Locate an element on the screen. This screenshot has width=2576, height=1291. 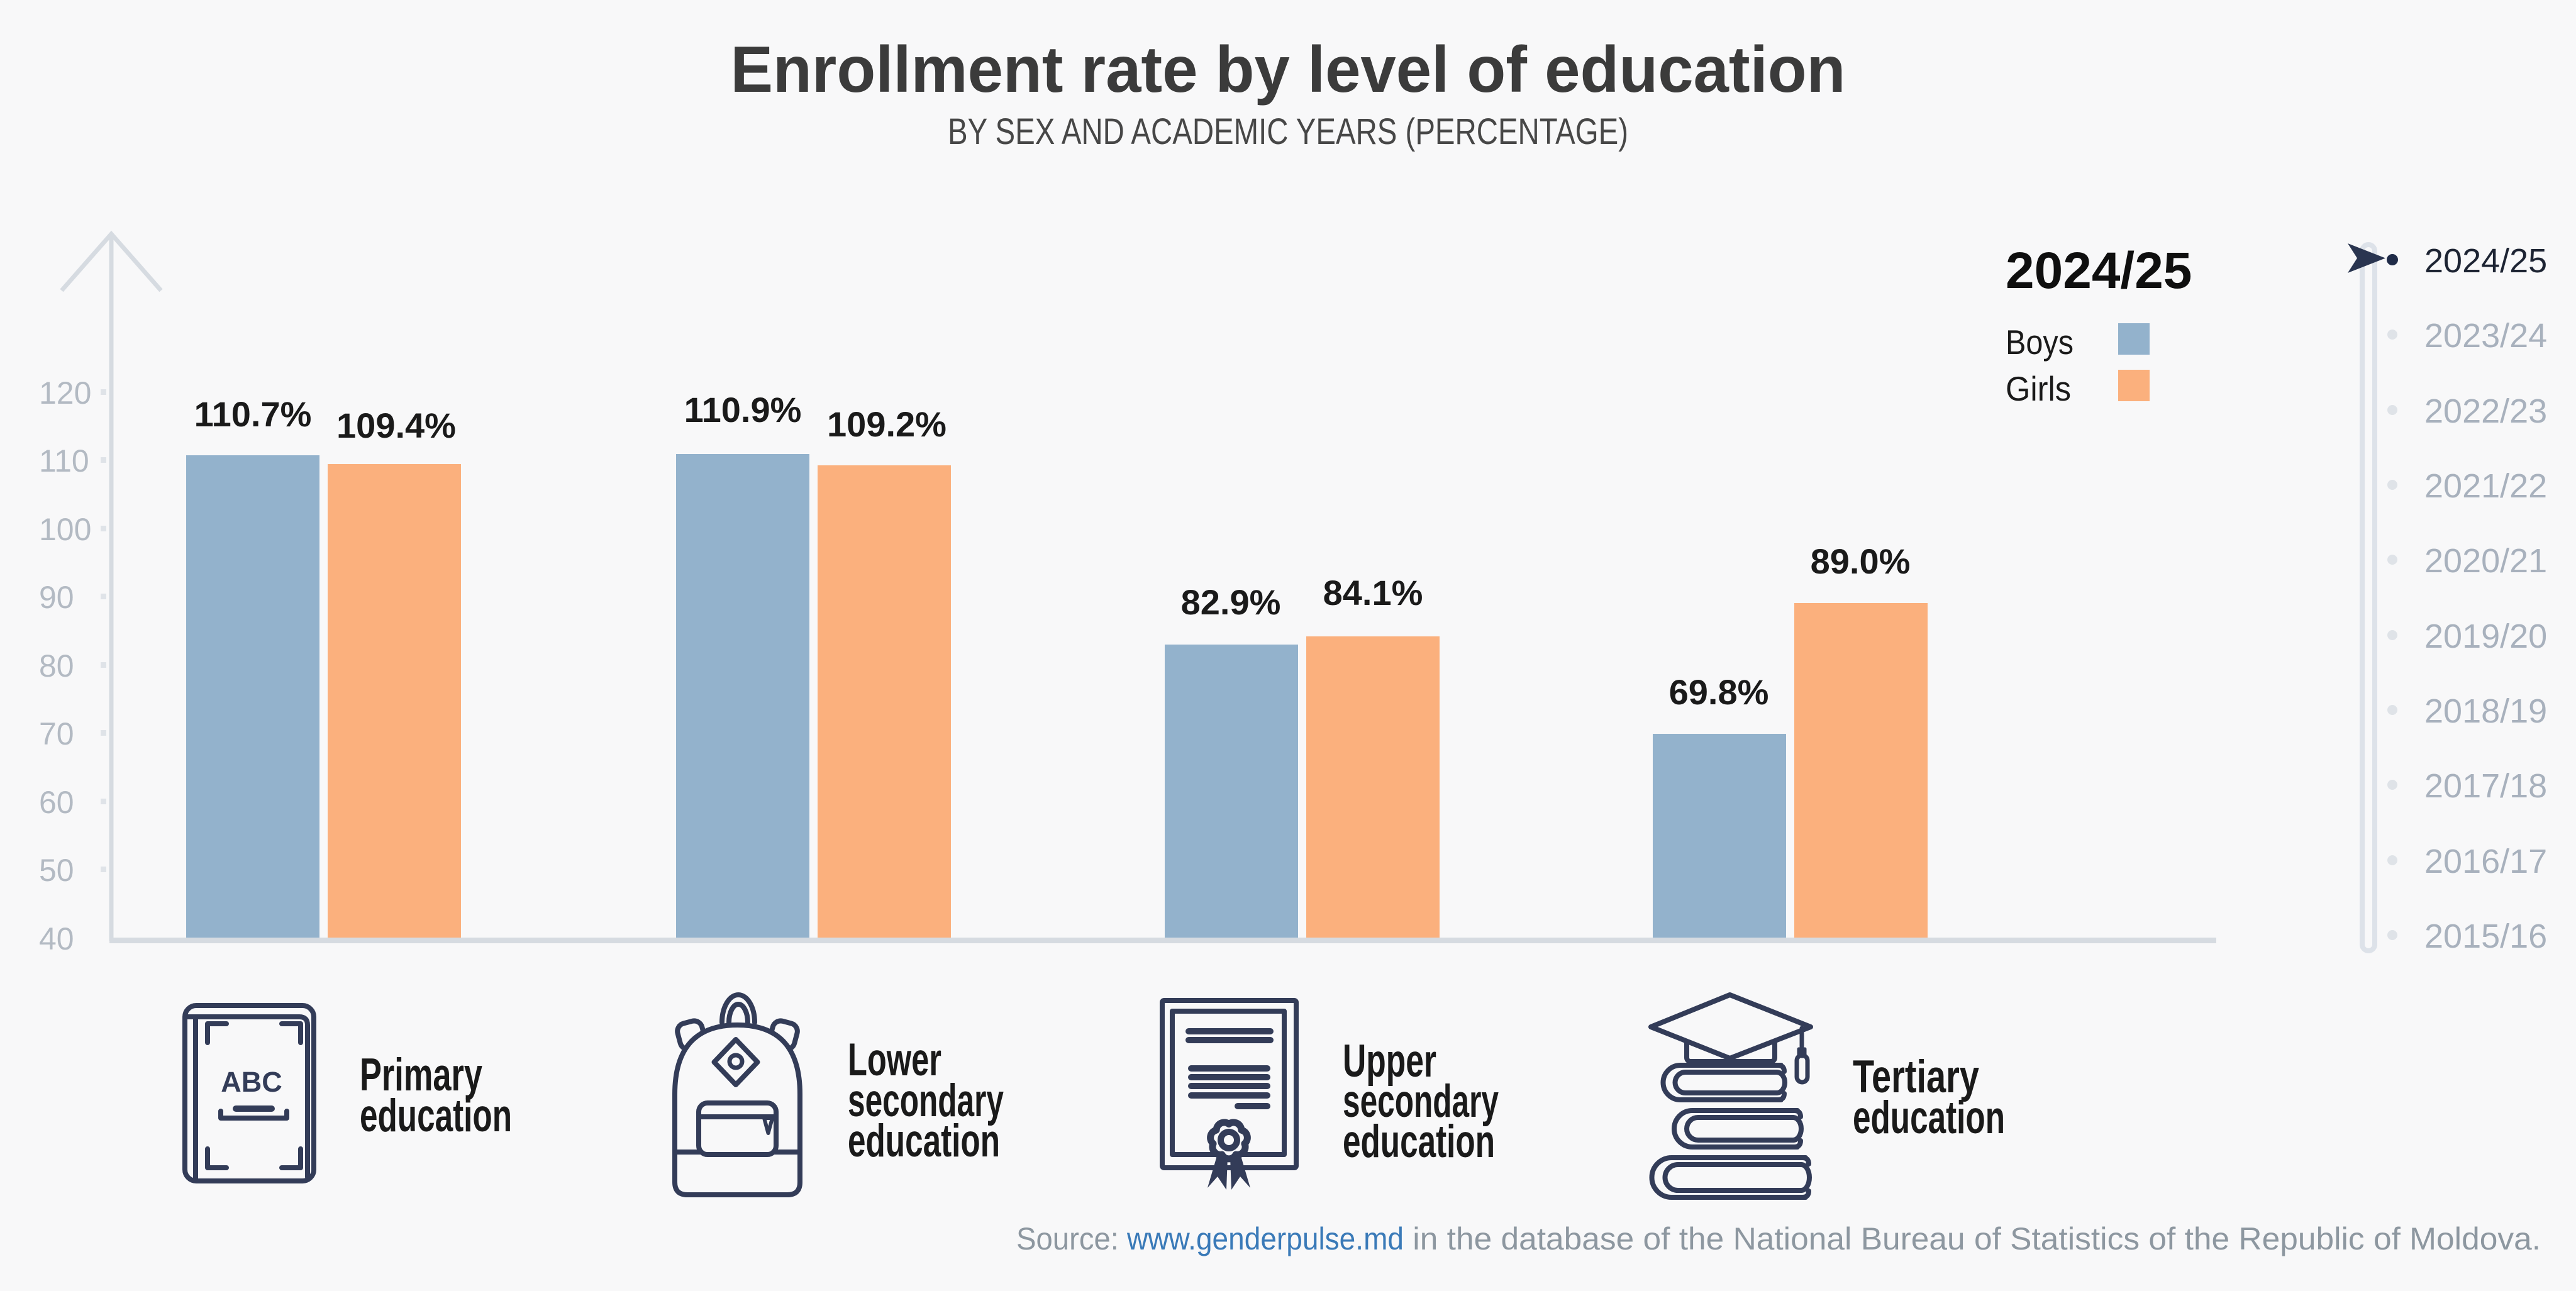
svg-text: Tertiary is located at coordinates (1916, 1076).